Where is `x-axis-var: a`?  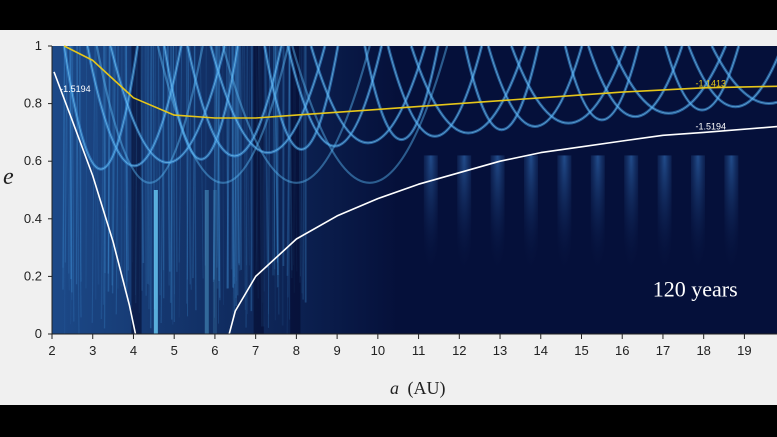
x-axis-var: a is located at coordinates (394, 388).